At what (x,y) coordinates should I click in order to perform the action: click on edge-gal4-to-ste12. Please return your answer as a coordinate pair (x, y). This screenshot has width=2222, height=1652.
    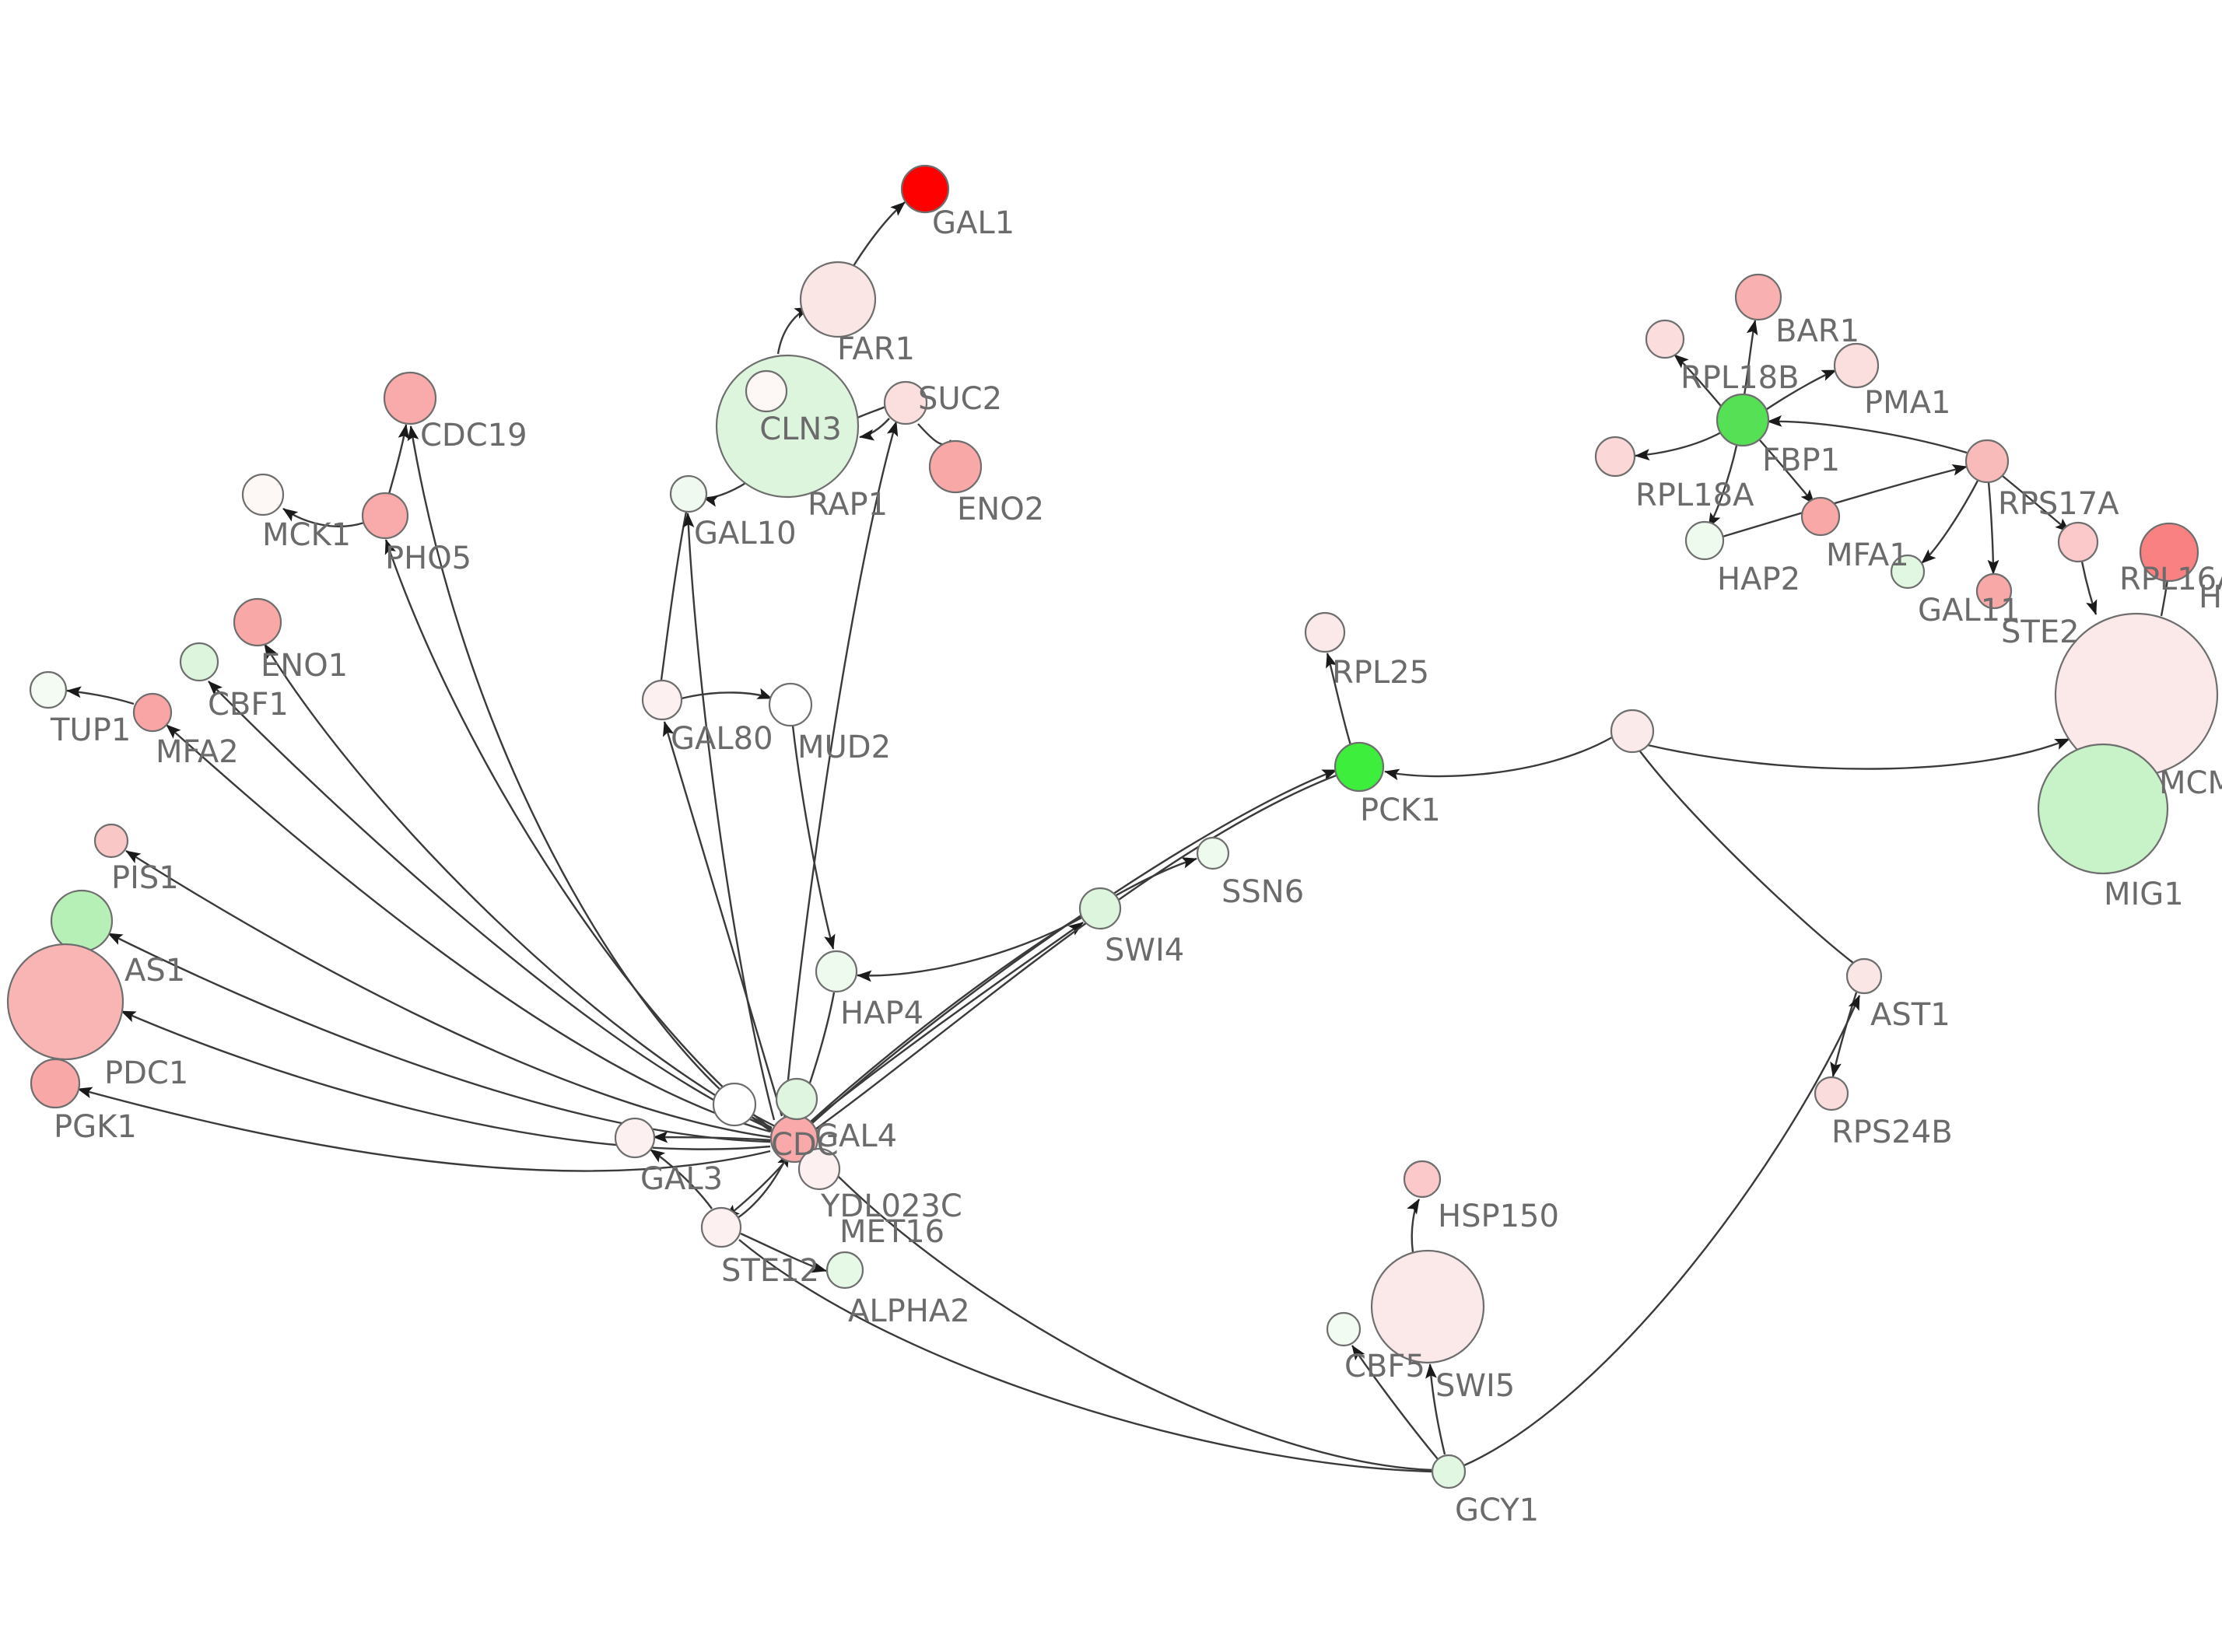
    Looking at the image, I should click on (756, 1188).